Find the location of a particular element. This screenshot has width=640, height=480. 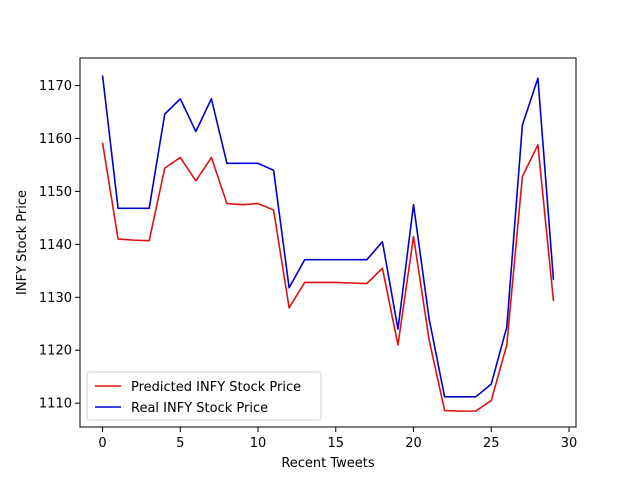

x-tick-label: 30 is located at coordinates (569, 443).